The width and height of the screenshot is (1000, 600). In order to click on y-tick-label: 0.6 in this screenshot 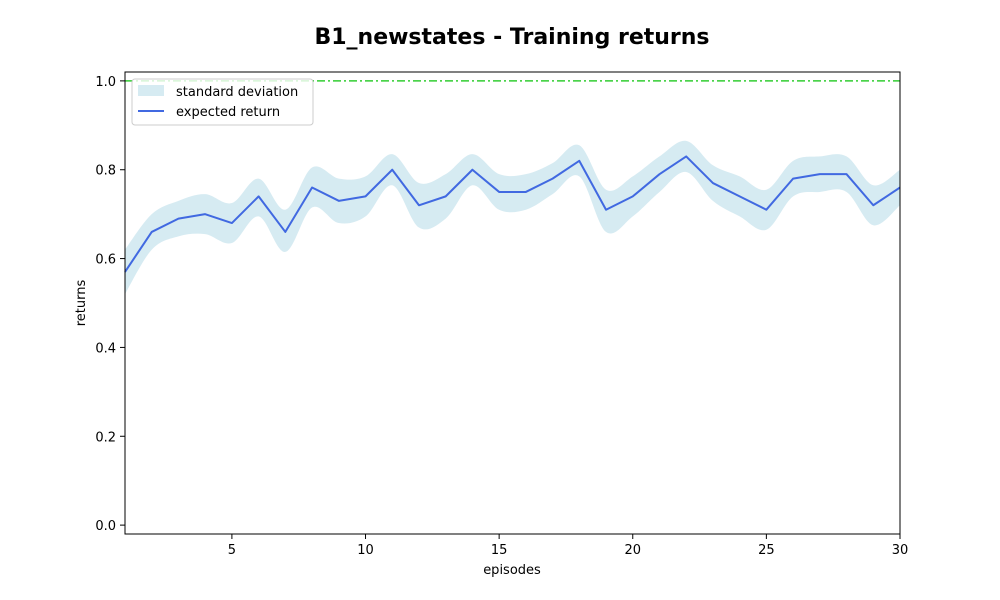, I will do `click(105, 260)`.